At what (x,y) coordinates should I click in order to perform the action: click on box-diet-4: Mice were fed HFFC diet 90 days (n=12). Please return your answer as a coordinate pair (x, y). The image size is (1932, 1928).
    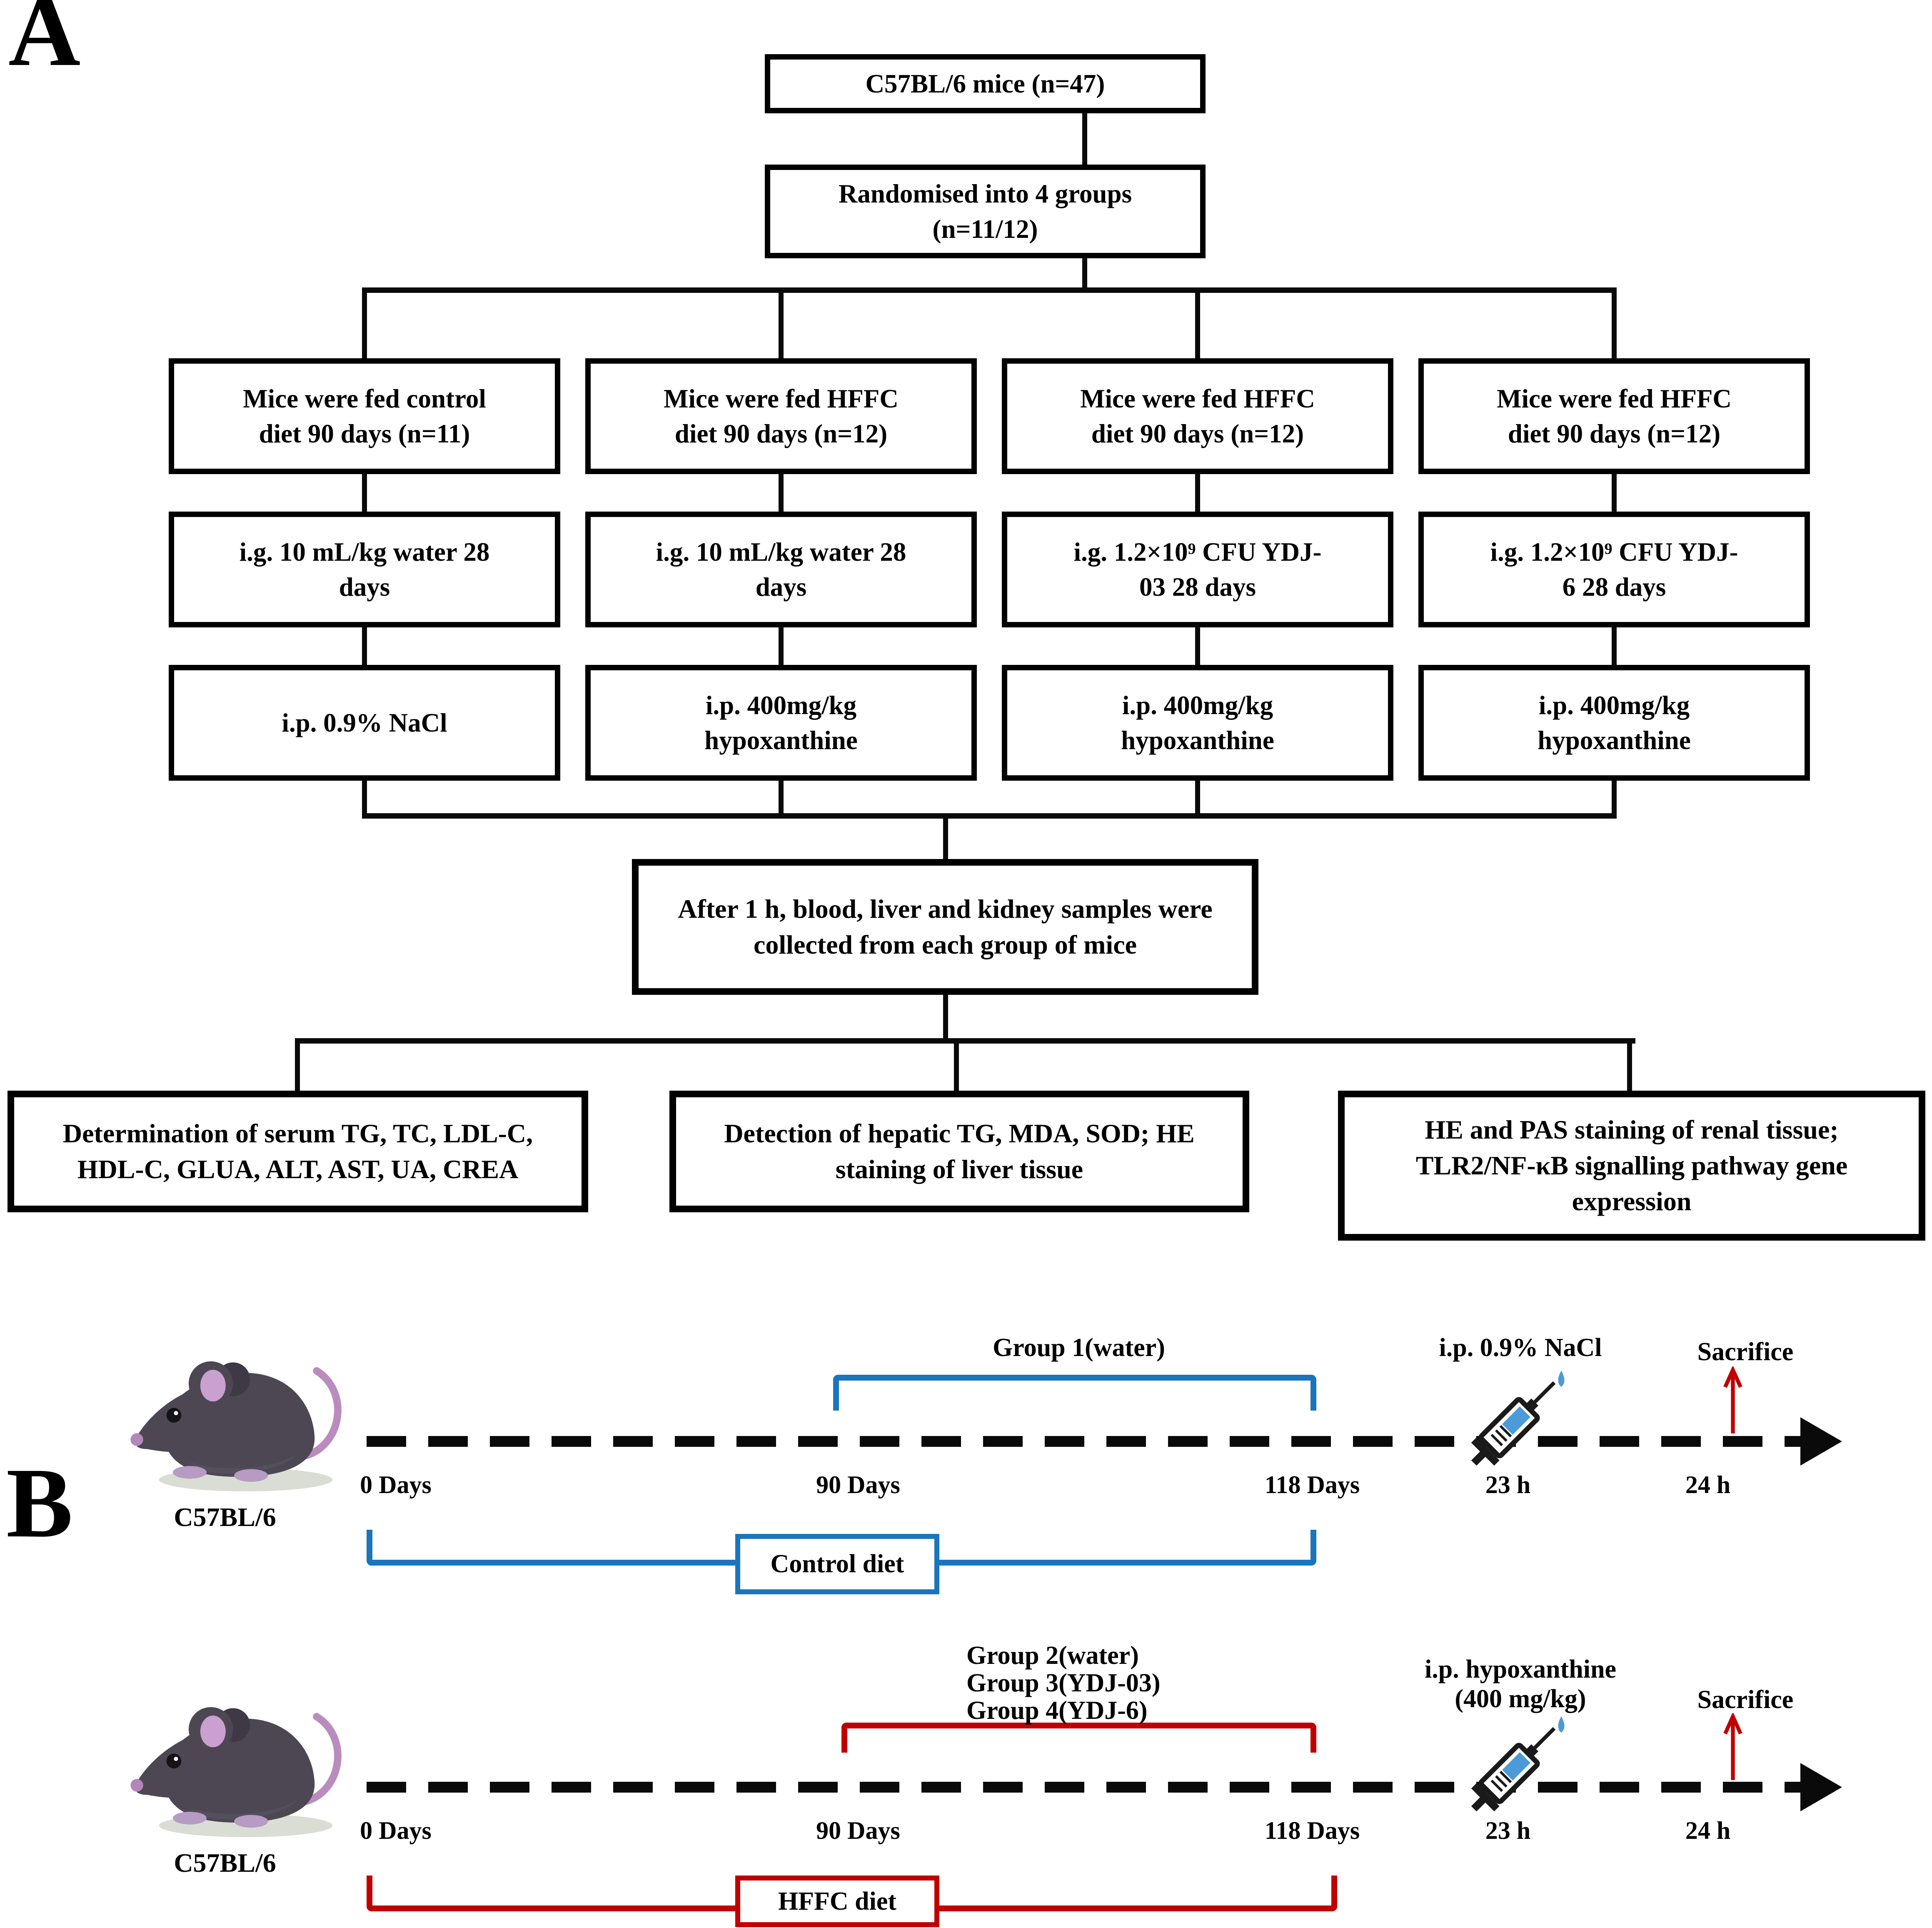
    Looking at the image, I should click on (1614, 416).